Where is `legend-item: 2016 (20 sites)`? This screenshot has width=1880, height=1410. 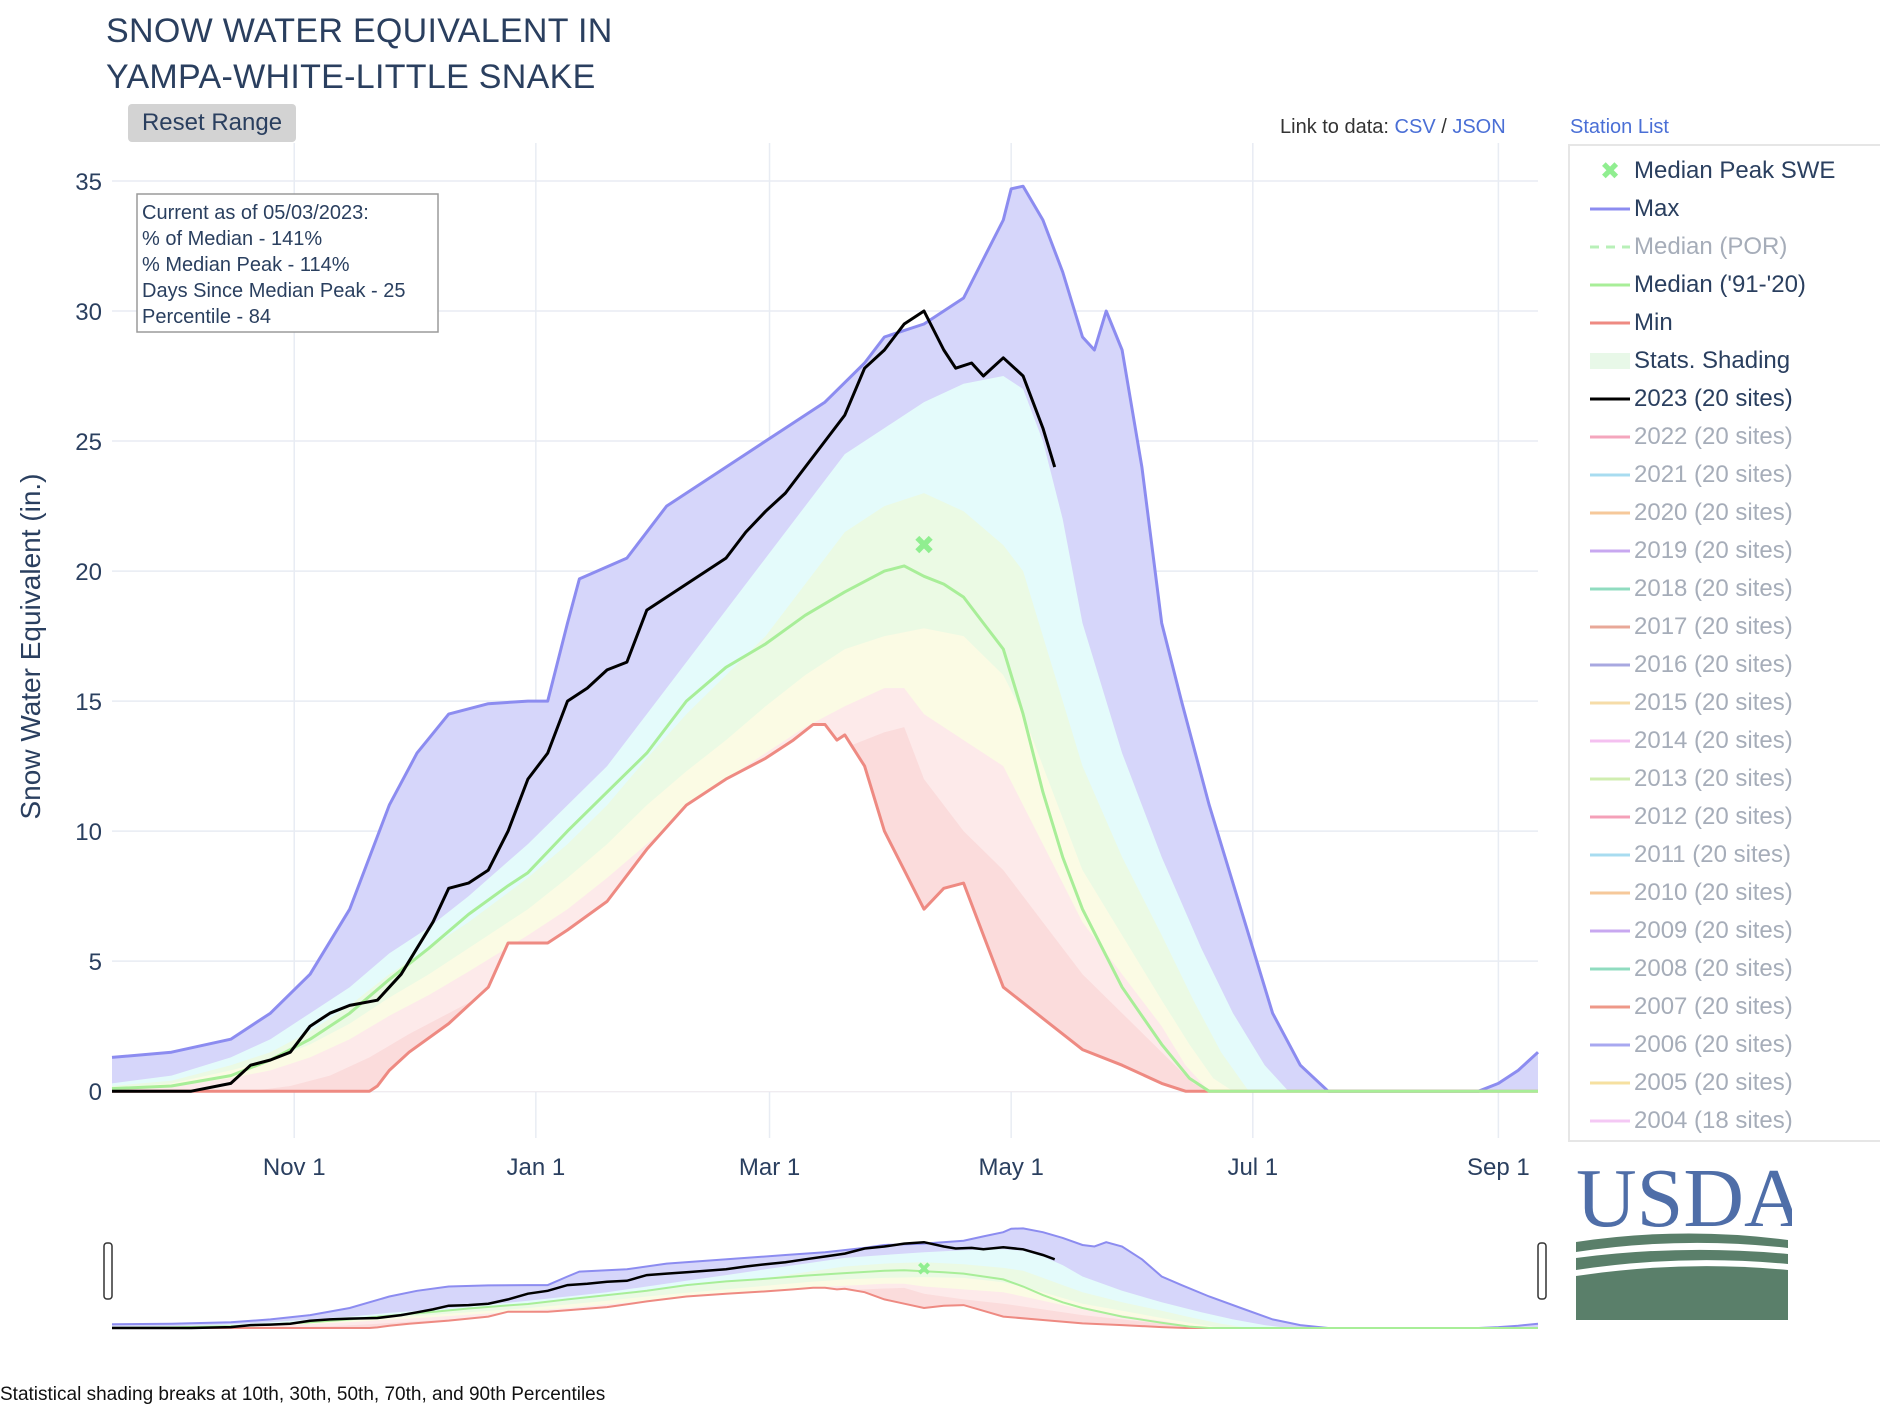
legend-item: 2016 (20 sites) is located at coordinates (1681, 665).